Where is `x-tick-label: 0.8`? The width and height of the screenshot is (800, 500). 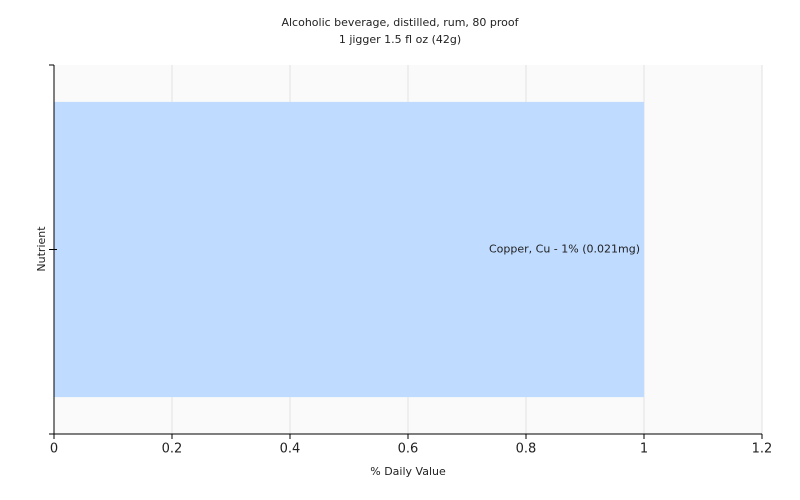
x-tick-label: 0.8 is located at coordinates (526, 449).